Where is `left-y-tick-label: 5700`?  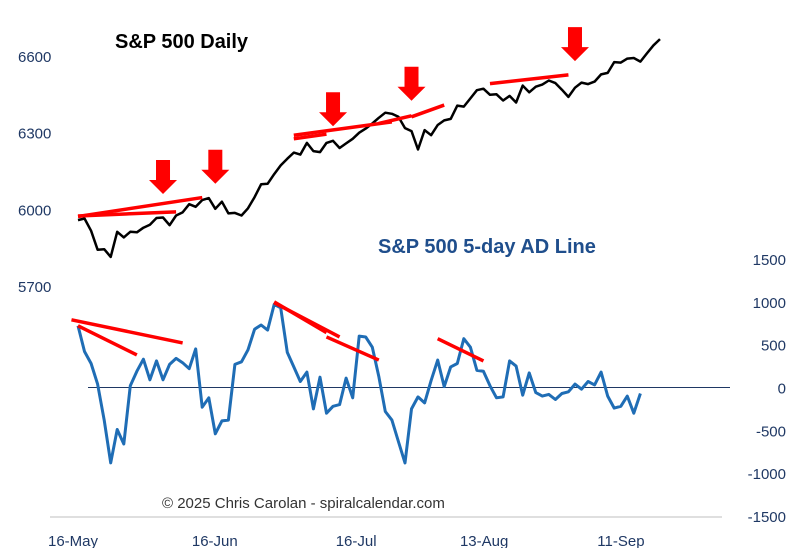 left-y-tick-label: 5700 is located at coordinates (34, 287).